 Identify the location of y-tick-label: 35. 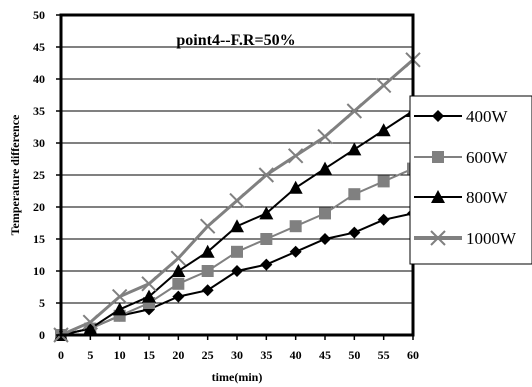
(39, 111).